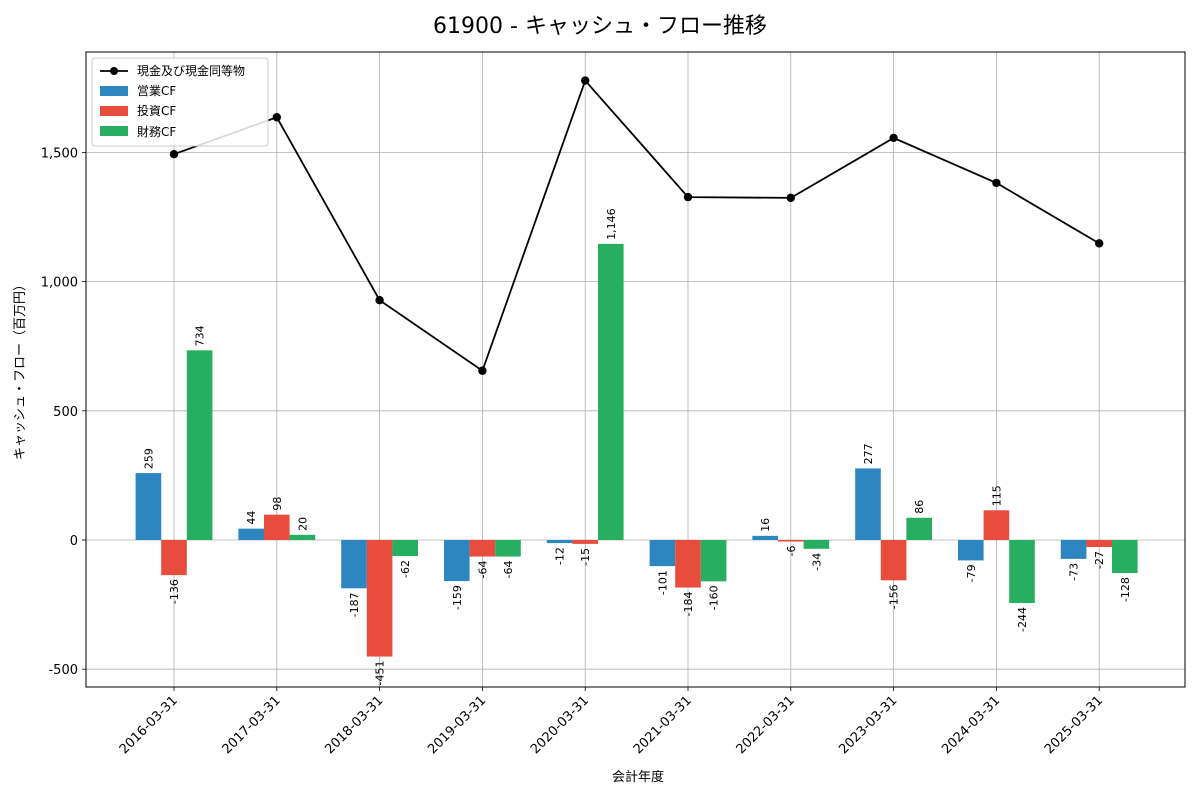  What do you see at coordinates (971, 573) in the screenshot?
I see `bar-data-label: -79` at bounding box center [971, 573].